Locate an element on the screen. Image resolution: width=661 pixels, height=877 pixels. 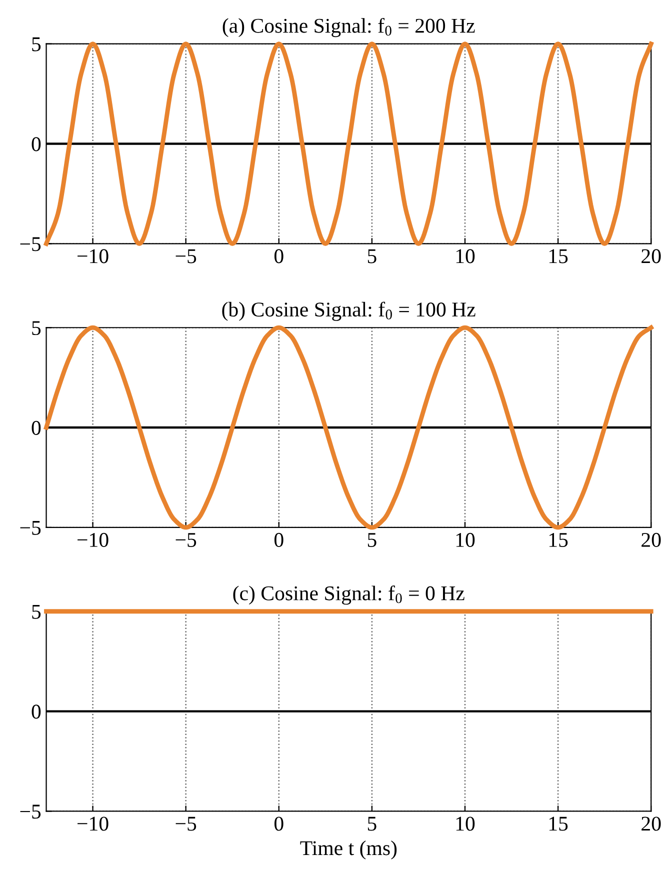
chart-title: (c) Cosine Signal: f$_{0}$ = 0 Hz is located at coordinates (348, 595).